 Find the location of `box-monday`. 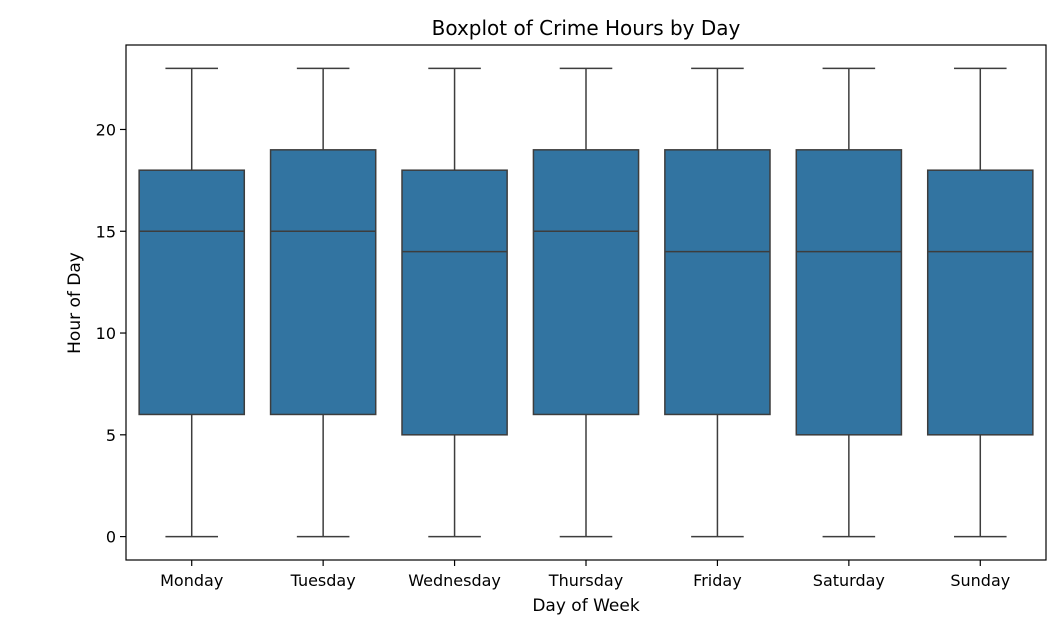

box-monday is located at coordinates (192, 292).